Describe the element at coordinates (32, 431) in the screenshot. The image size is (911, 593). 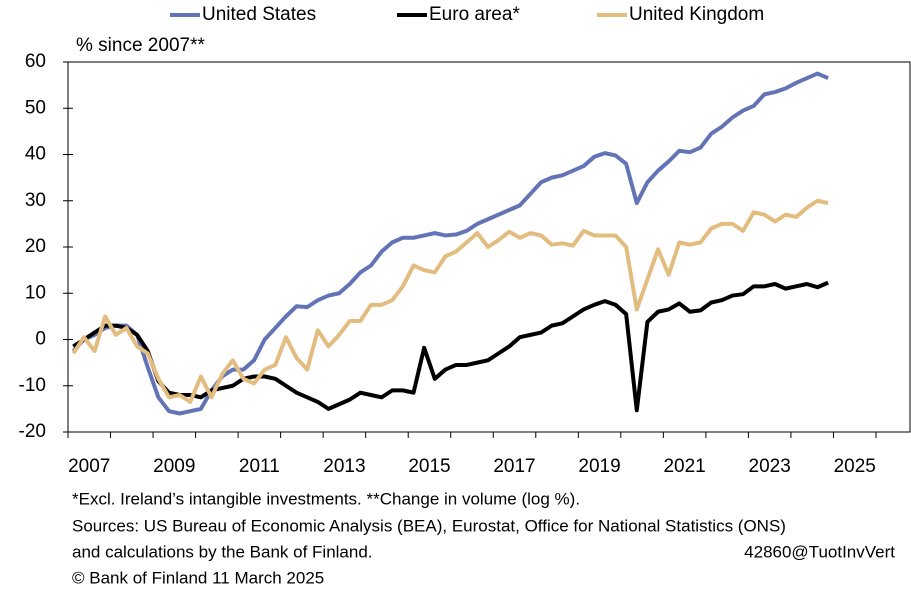
I see `y-tick-label: -20` at that location.